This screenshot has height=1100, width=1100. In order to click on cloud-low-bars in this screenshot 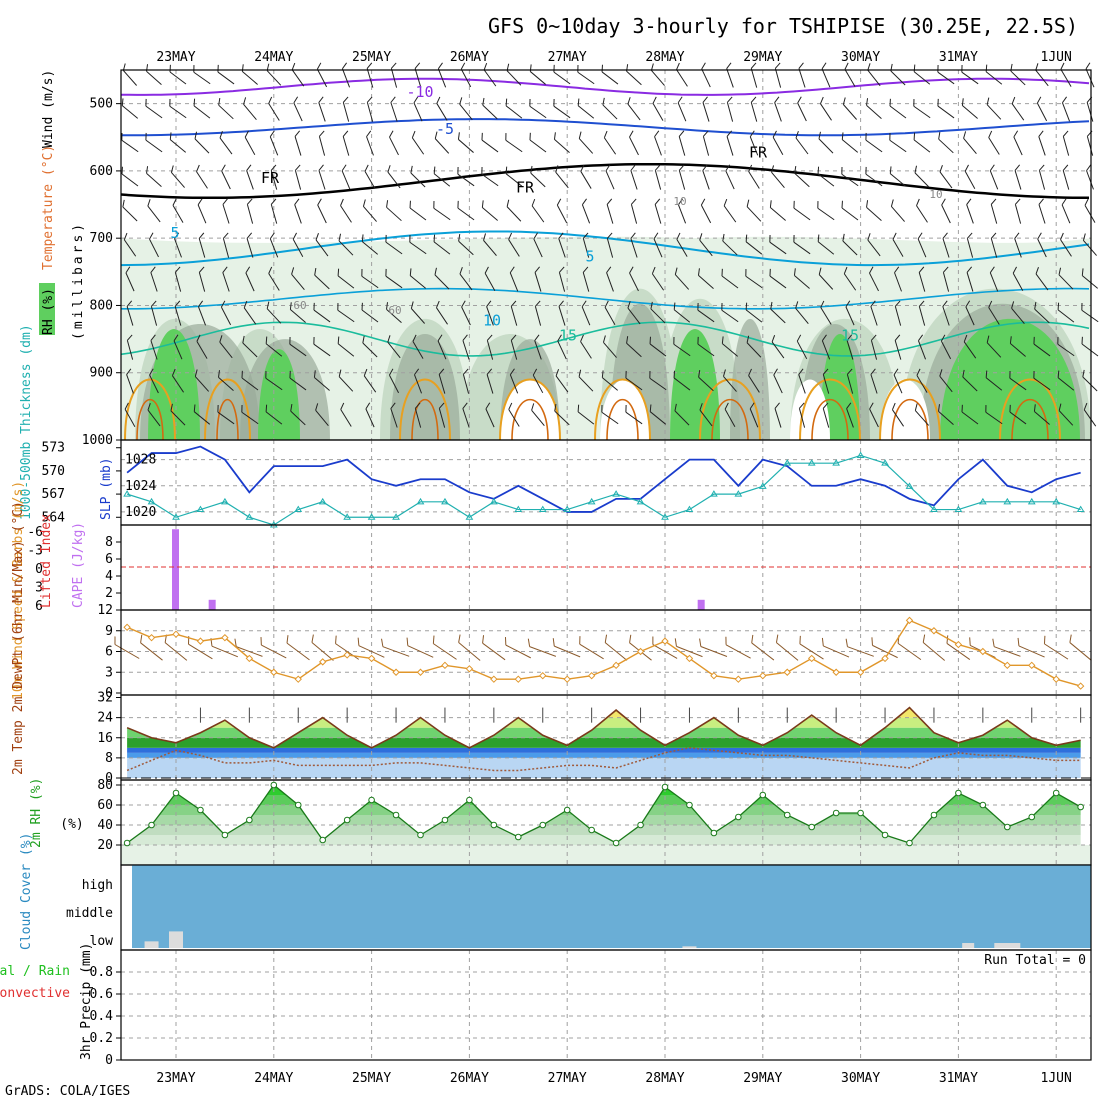, I will do `click(582, 939)`.